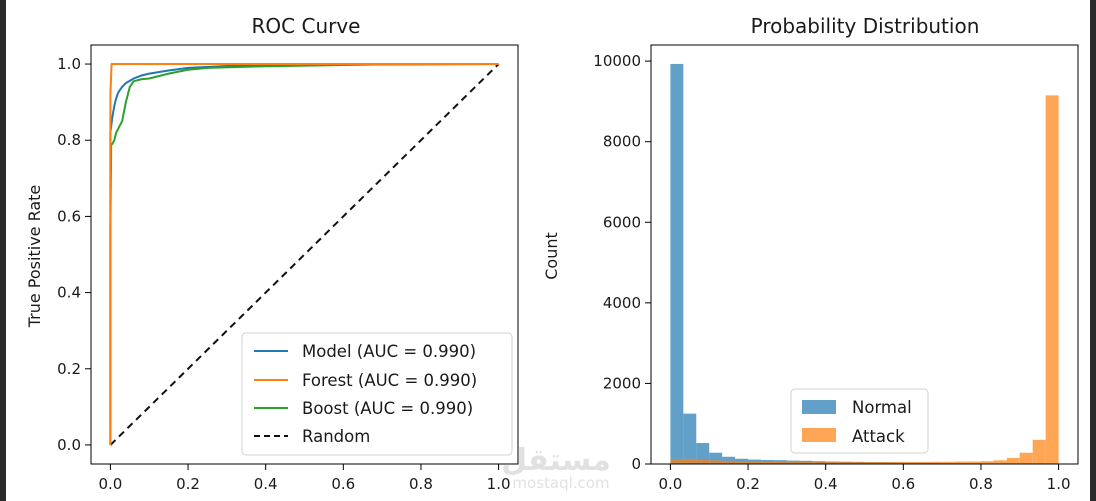 Image resolution: width=1096 pixels, height=501 pixels. What do you see at coordinates (499, 484) in the screenshot?
I see `roc-xtick-label: 1.0` at bounding box center [499, 484].